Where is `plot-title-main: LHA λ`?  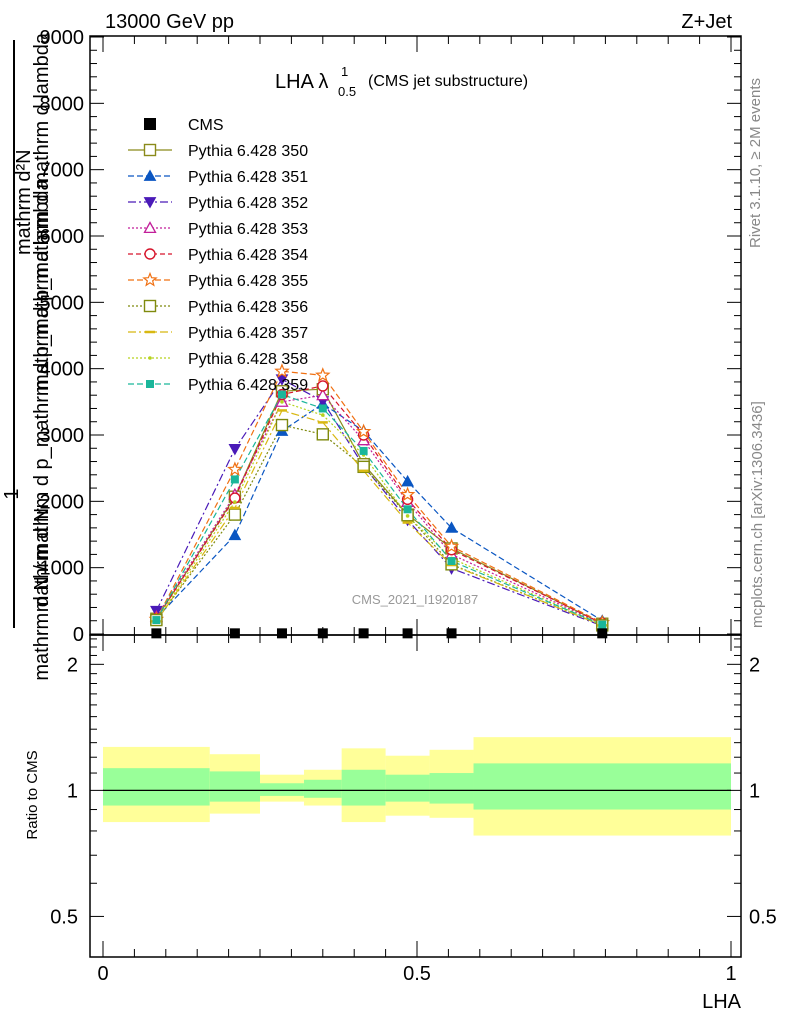 plot-title-main: LHA λ is located at coordinates (301, 82).